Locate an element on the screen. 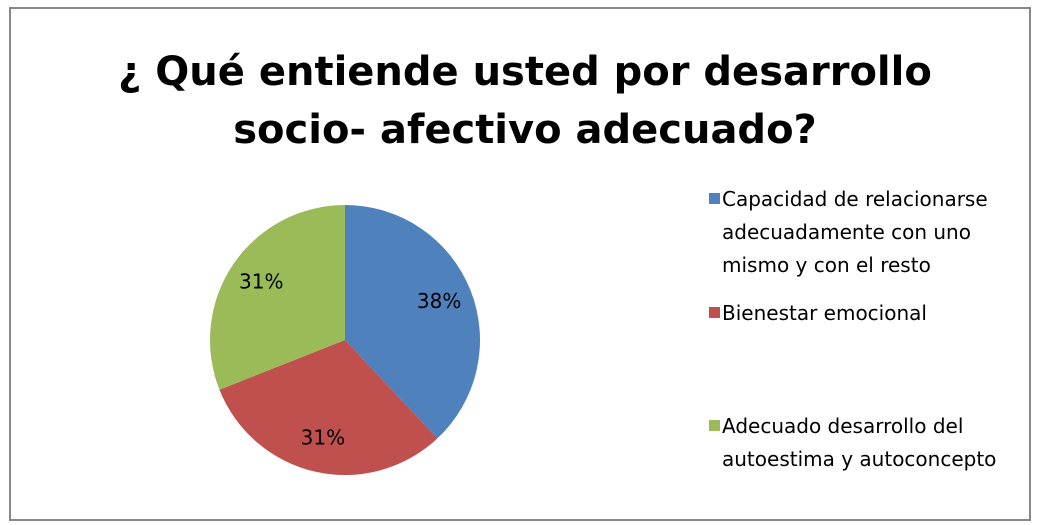 Image resolution: width=1039 pixels, height=525 pixels. chart-title-line: socio- afectivo adecuado? is located at coordinates (525, 130).